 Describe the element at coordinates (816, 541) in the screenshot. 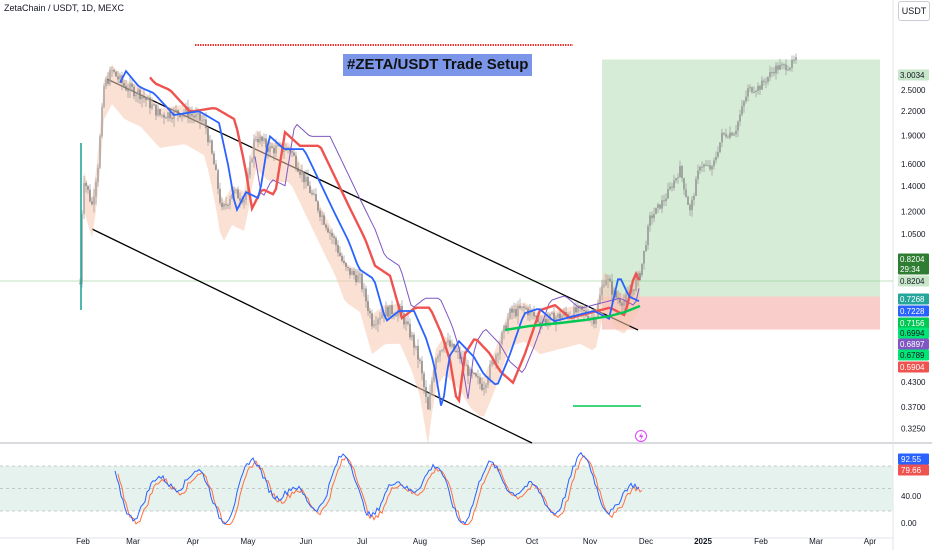

I see `time-tick-label: Mar` at that location.